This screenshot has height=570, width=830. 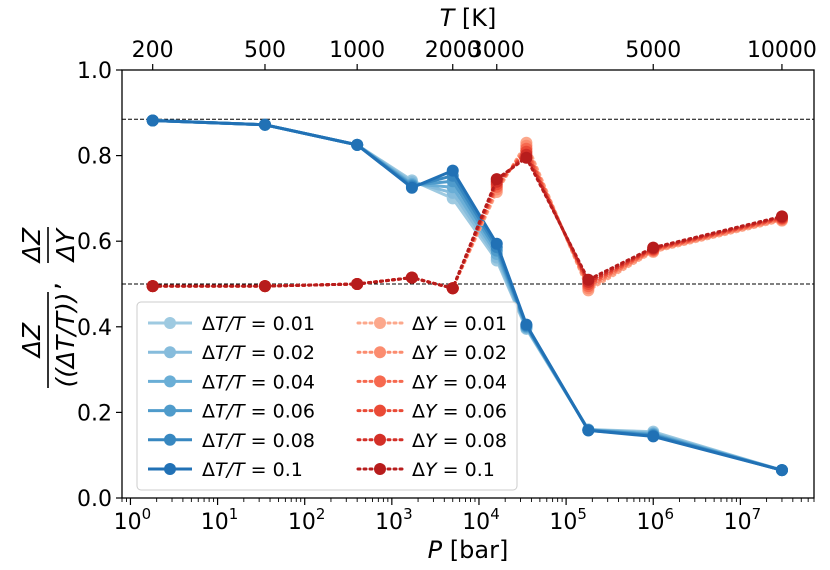 I want to click on legend-item: ΔT/T = 0.01, so click(x=231, y=324).